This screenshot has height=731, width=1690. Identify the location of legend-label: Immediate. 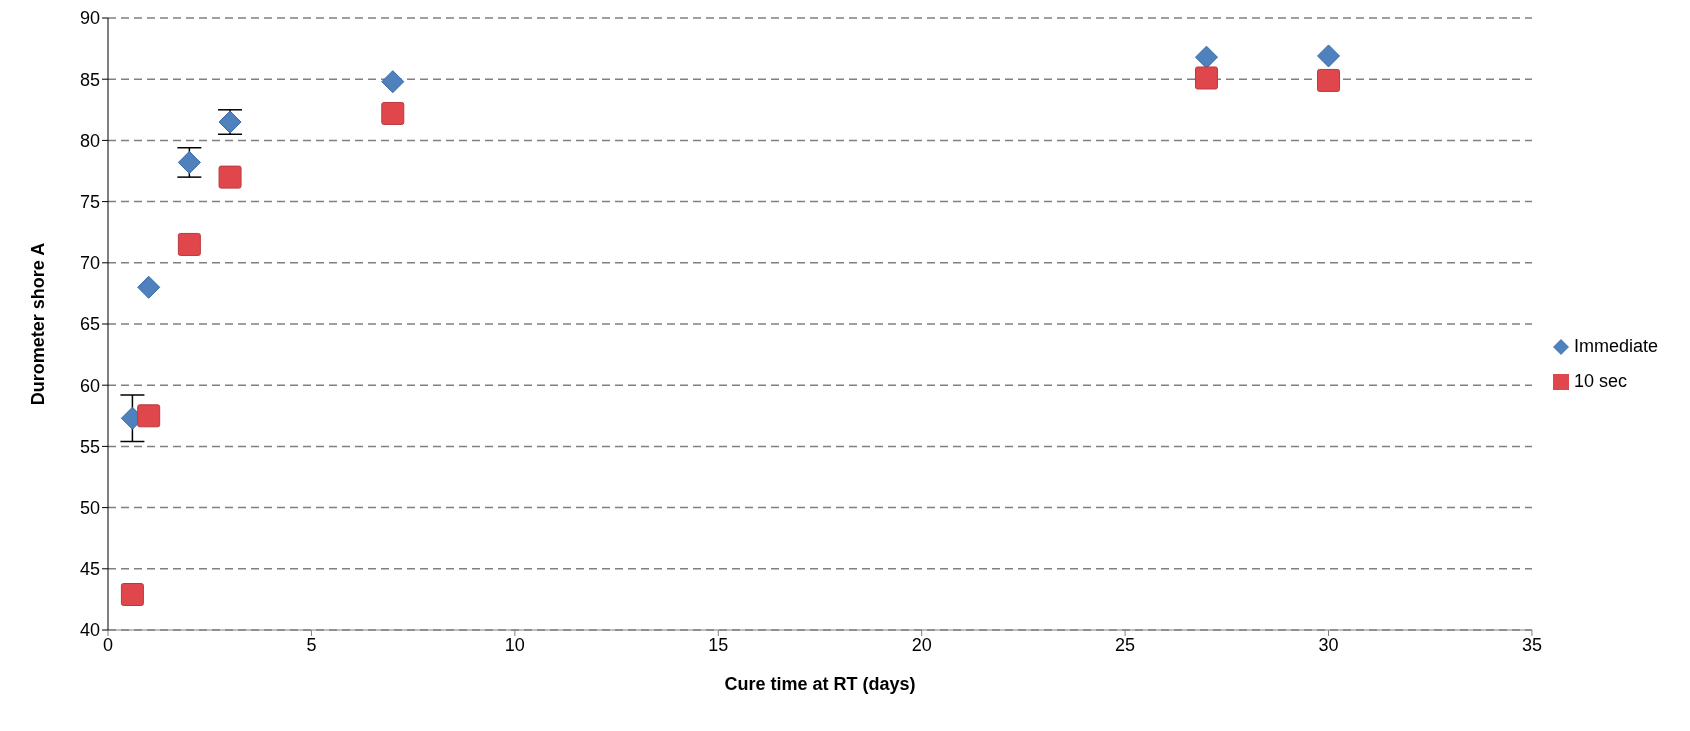
(1615, 346).